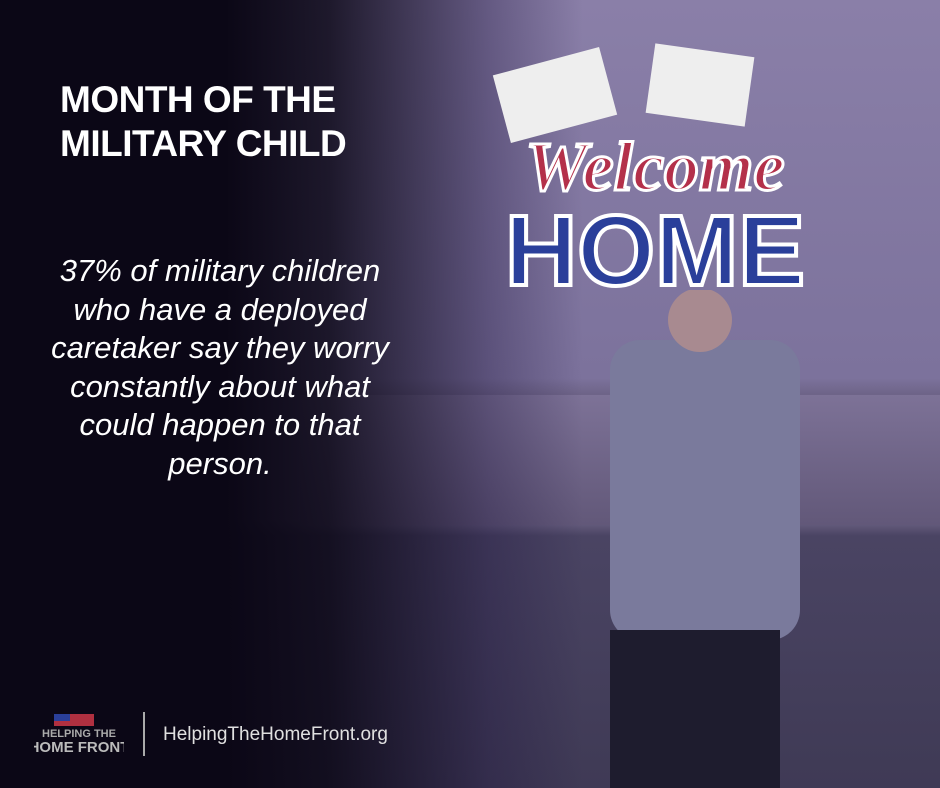 This screenshot has height=788, width=940. Describe the element at coordinates (144, 734) in the screenshot. I see `divider` at that location.